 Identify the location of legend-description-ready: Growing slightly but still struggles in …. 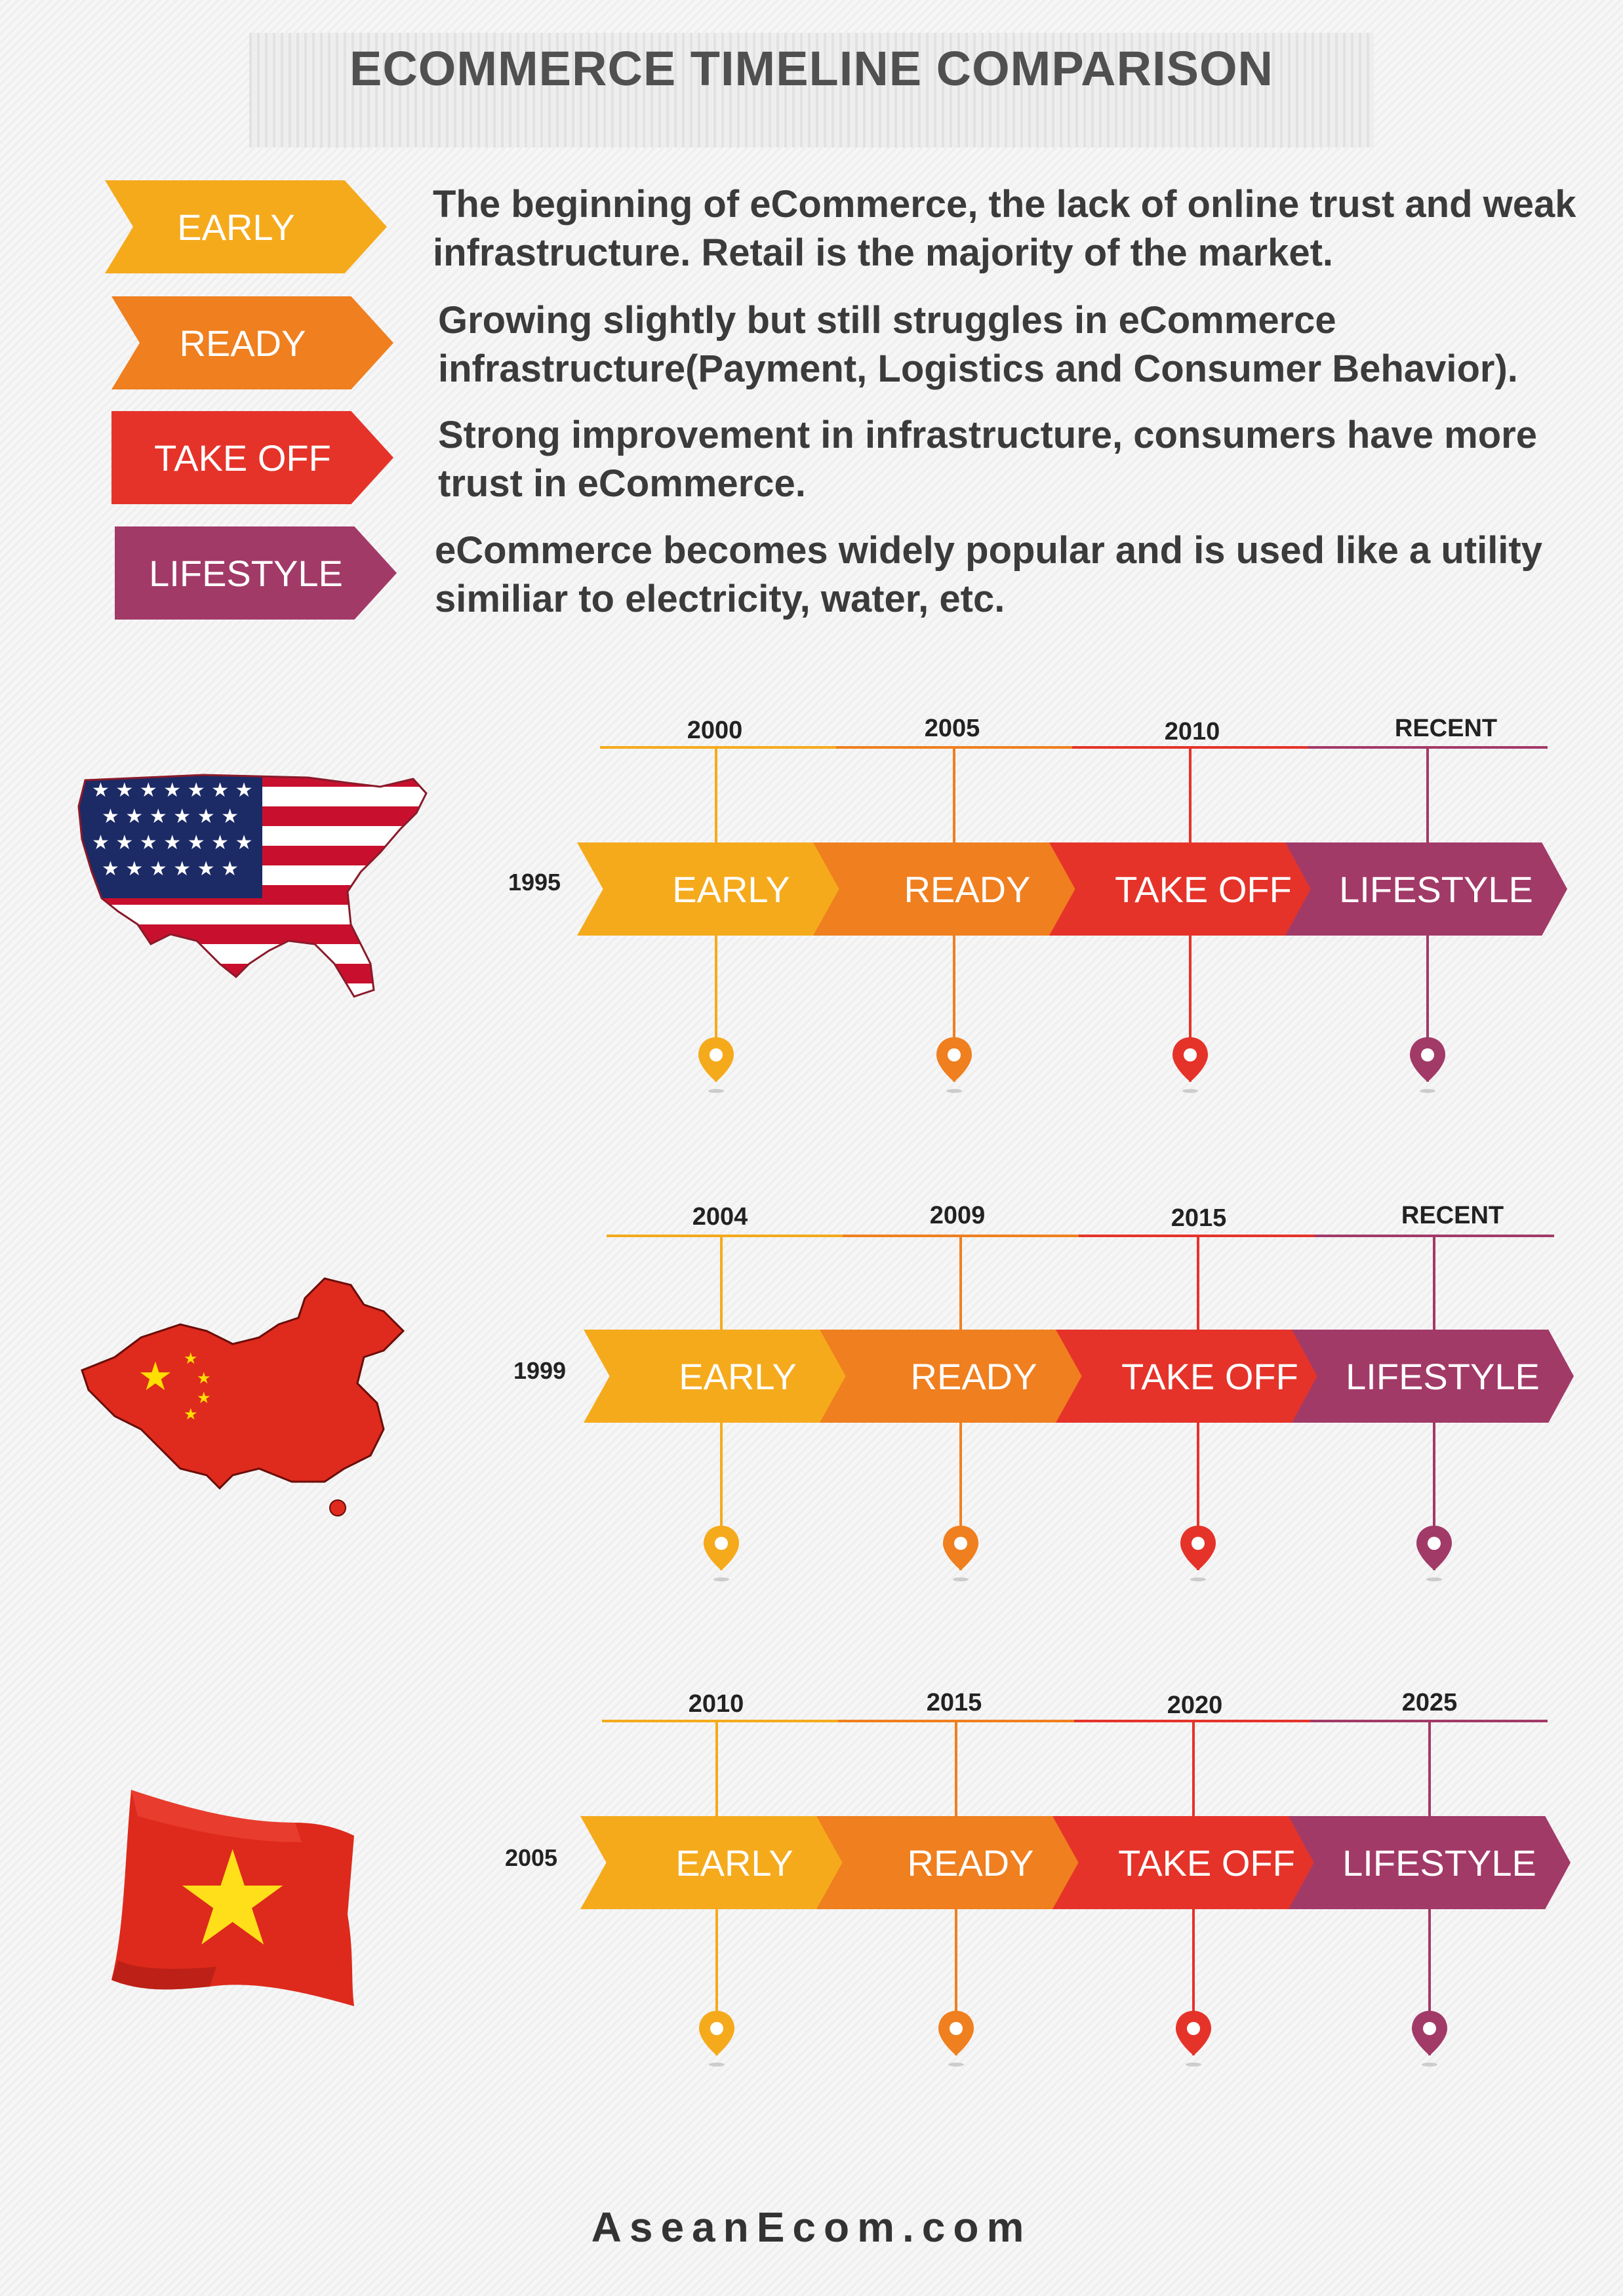
(978, 344).